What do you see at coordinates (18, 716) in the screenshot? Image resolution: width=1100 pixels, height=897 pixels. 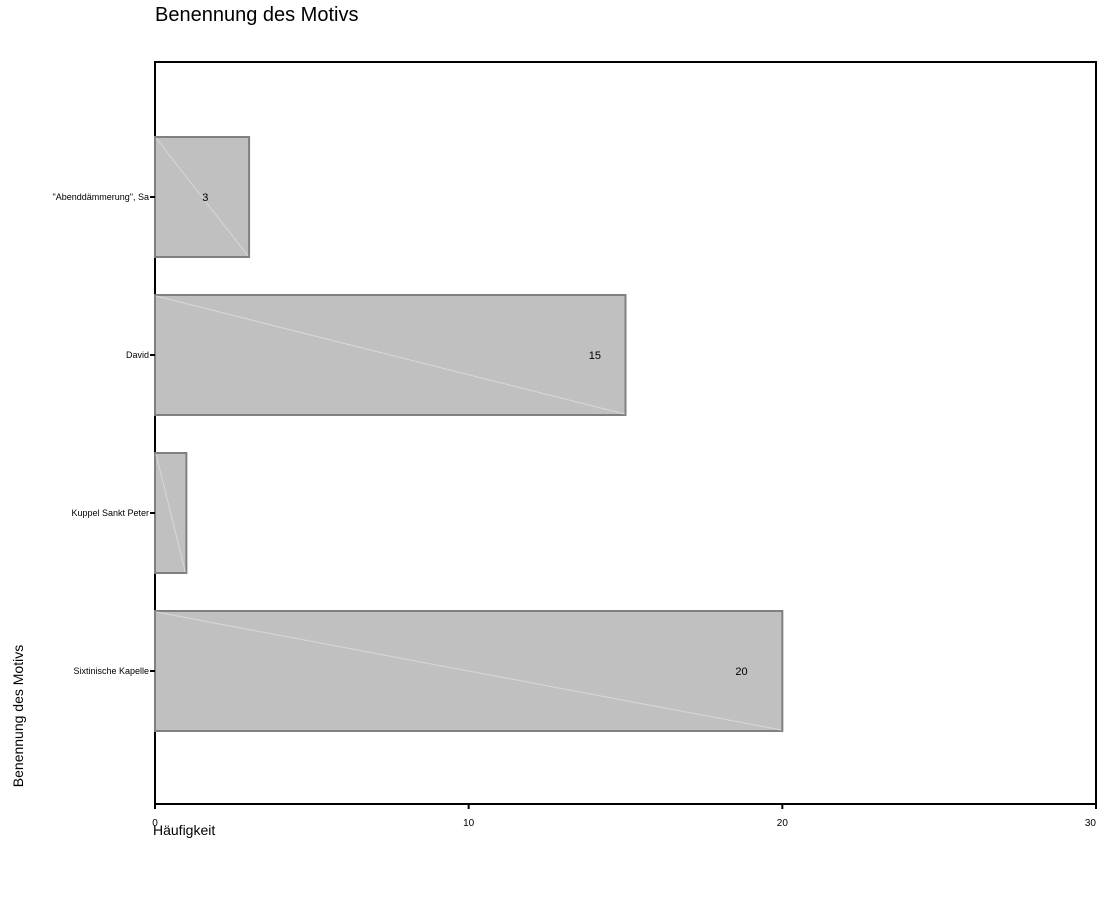 I see `y-axis-title: Benennung des Motivs` at bounding box center [18, 716].